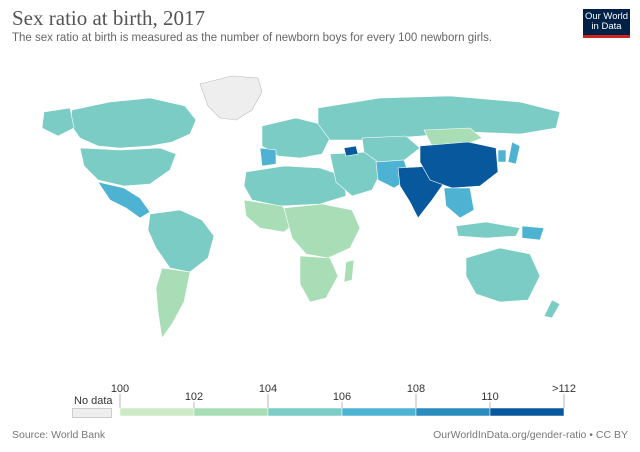  What do you see at coordinates (514, 153) in the screenshot?
I see `region-japan` at bounding box center [514, 153].